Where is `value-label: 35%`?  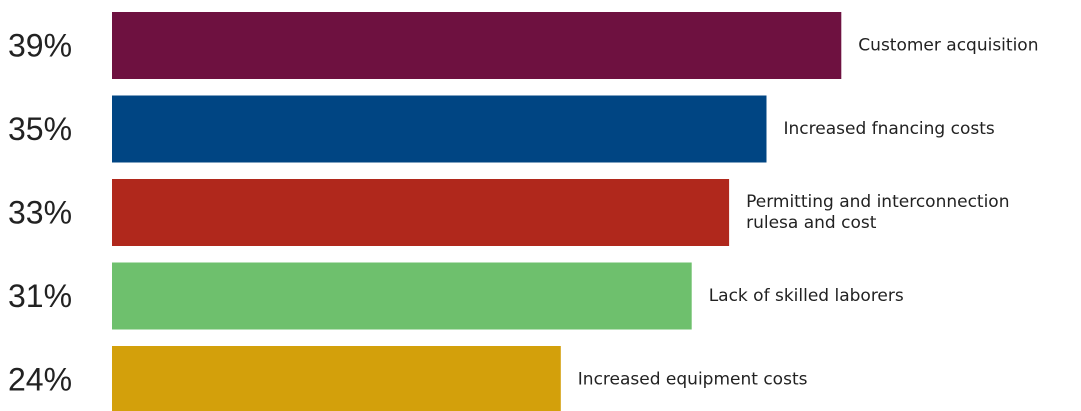
value-label: 35% is located at coordinates (40, 129).